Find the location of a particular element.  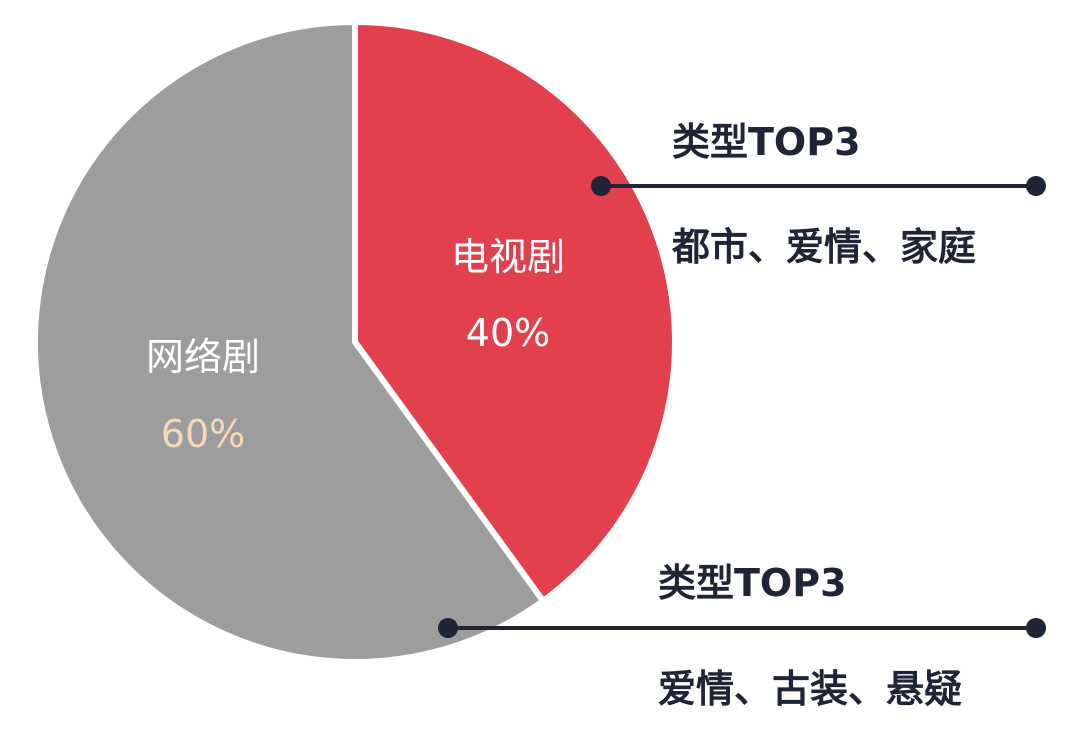

slice-label-tv: 电视剧 is located at coordinates (508, 257).